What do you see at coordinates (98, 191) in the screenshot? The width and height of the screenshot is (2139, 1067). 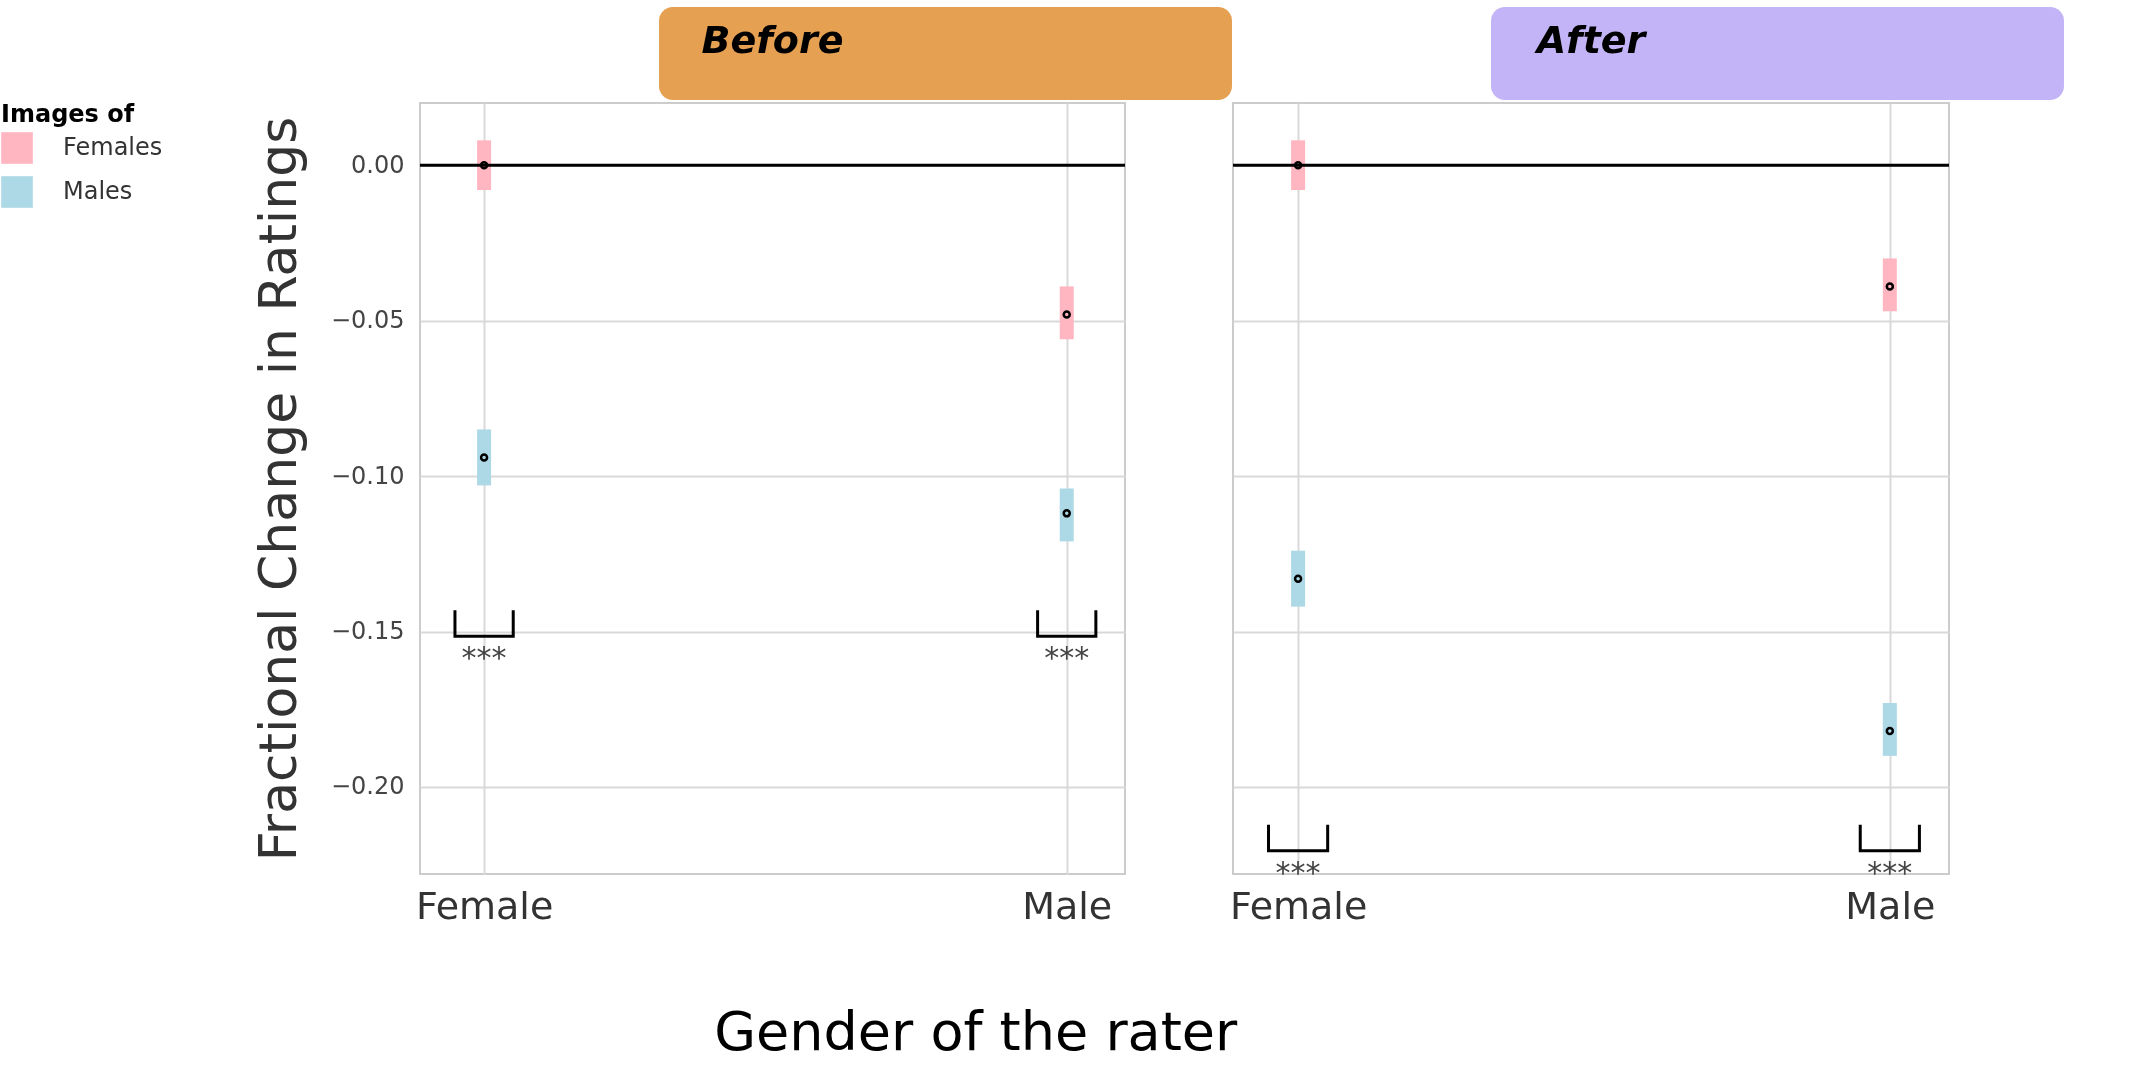 I see `legend-label: Males` at bounding box center [98, 191].